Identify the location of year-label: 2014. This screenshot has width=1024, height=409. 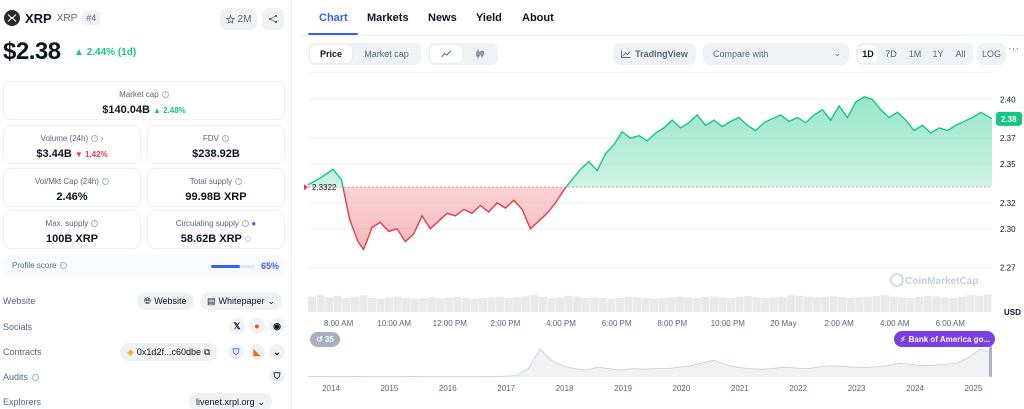
(331, 388).